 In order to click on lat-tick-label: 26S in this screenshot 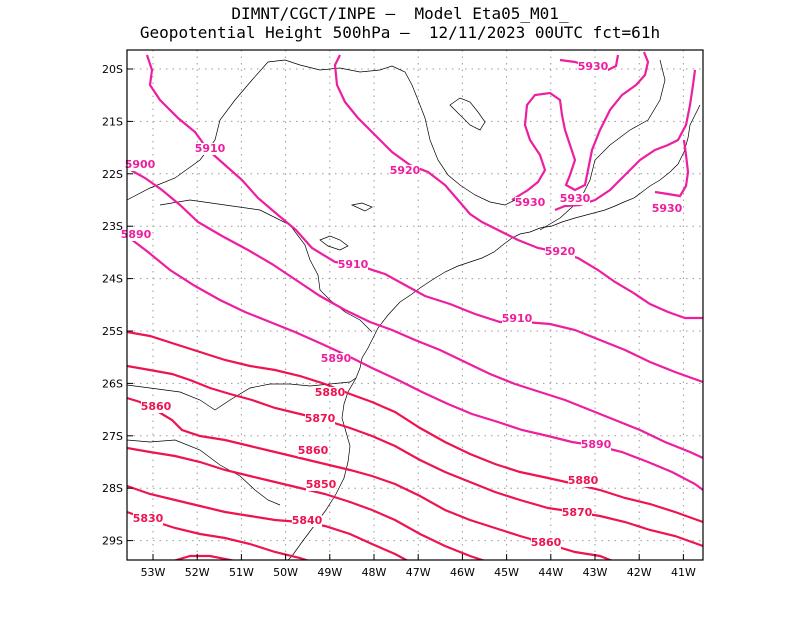, I will do `click(112, 383)`.